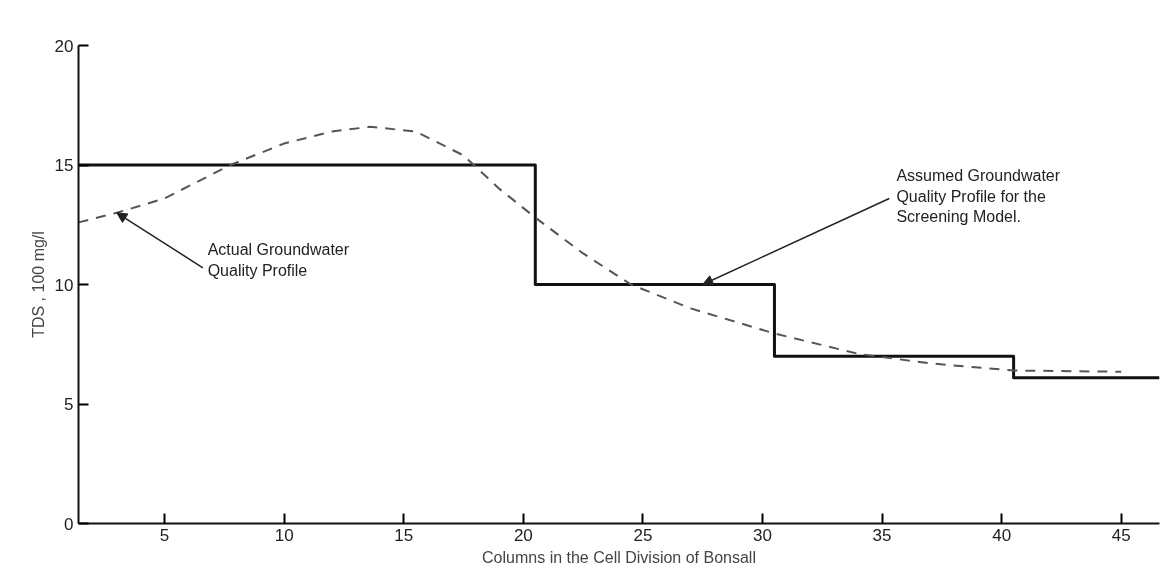 This screenshot has height=585, width=1163. What do you see at coordinates (762, 535) in the screenshot?
I see `x-tick-label: 30` at bounding box center [762, 535].